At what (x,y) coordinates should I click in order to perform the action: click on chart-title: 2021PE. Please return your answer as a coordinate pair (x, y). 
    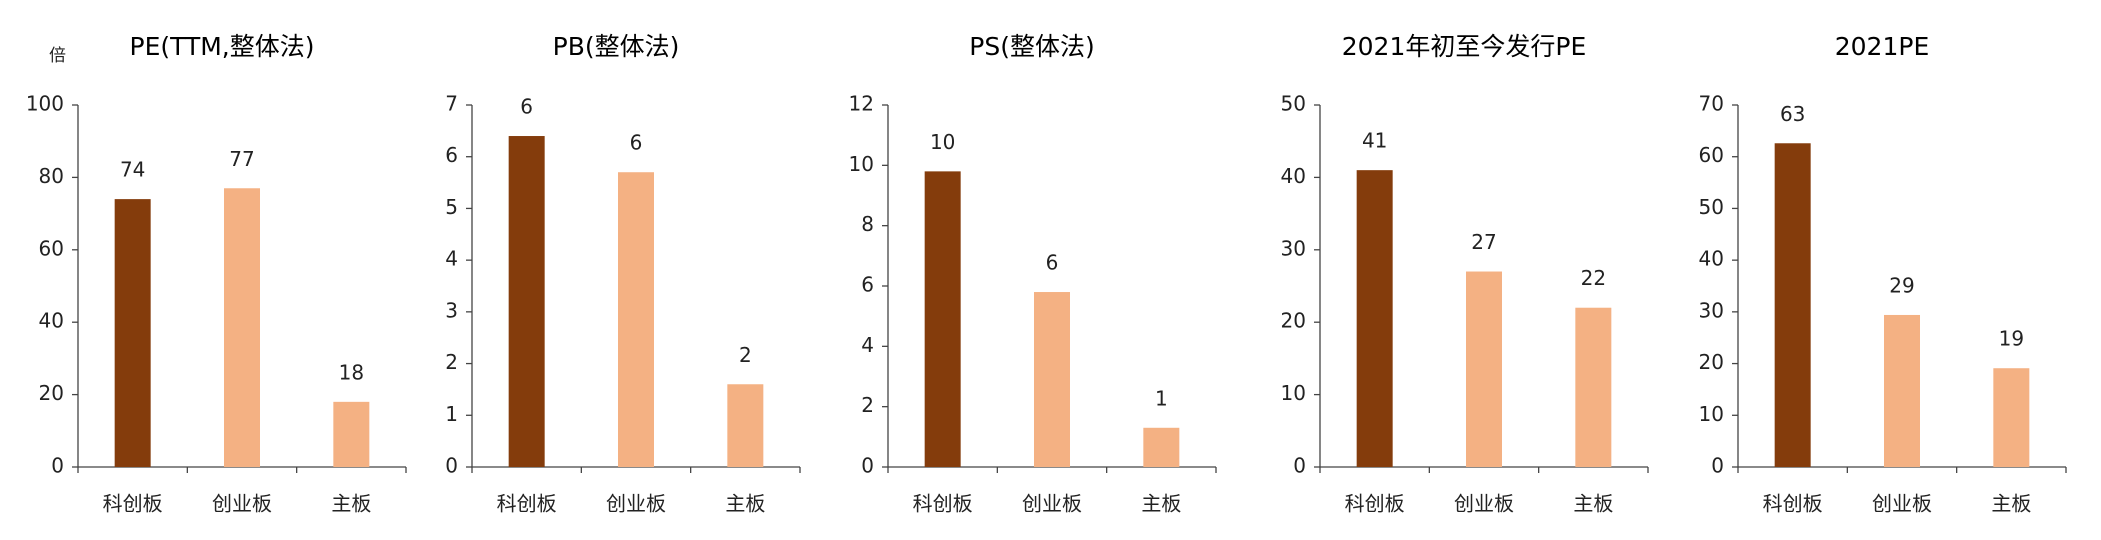
    Looking at the image, I should click on (1882, 46).